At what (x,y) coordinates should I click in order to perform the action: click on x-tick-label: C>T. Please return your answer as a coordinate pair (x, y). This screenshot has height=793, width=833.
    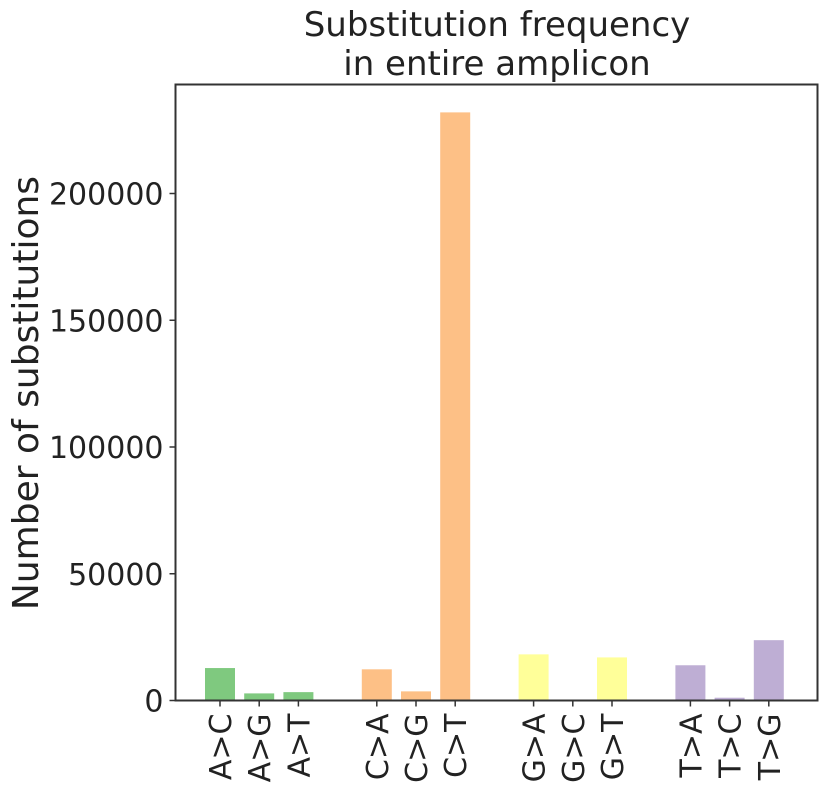
    Looking at the image, I should click on (456, 745).